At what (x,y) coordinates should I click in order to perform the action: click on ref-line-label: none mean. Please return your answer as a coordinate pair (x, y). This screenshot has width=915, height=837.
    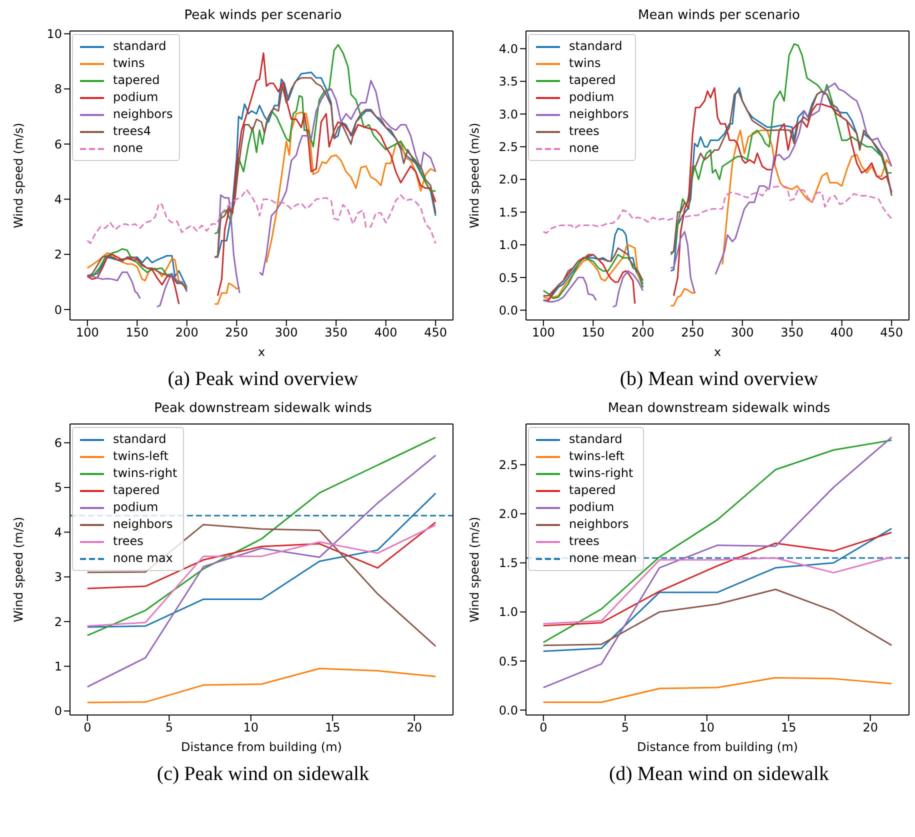
    Looking at the image, I should click on (603, 558).